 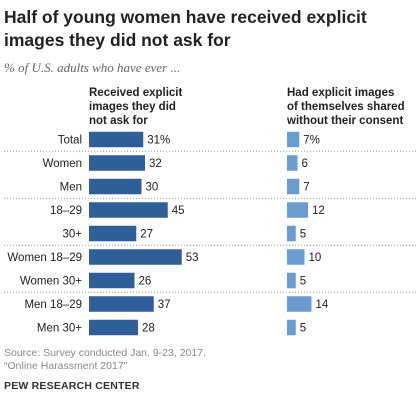 I want to click on value-label-shared: 7, so click(x=306, y=188).